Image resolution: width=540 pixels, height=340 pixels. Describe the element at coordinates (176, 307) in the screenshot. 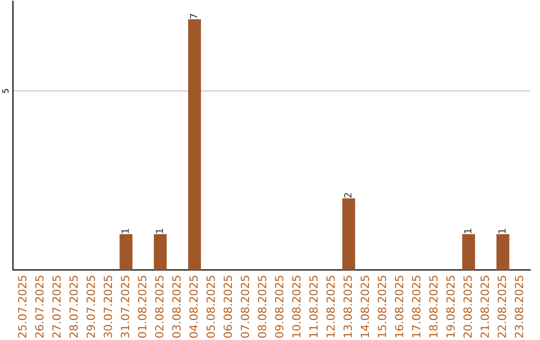

I see `x-tick-label: 03.08.2025` at that location.